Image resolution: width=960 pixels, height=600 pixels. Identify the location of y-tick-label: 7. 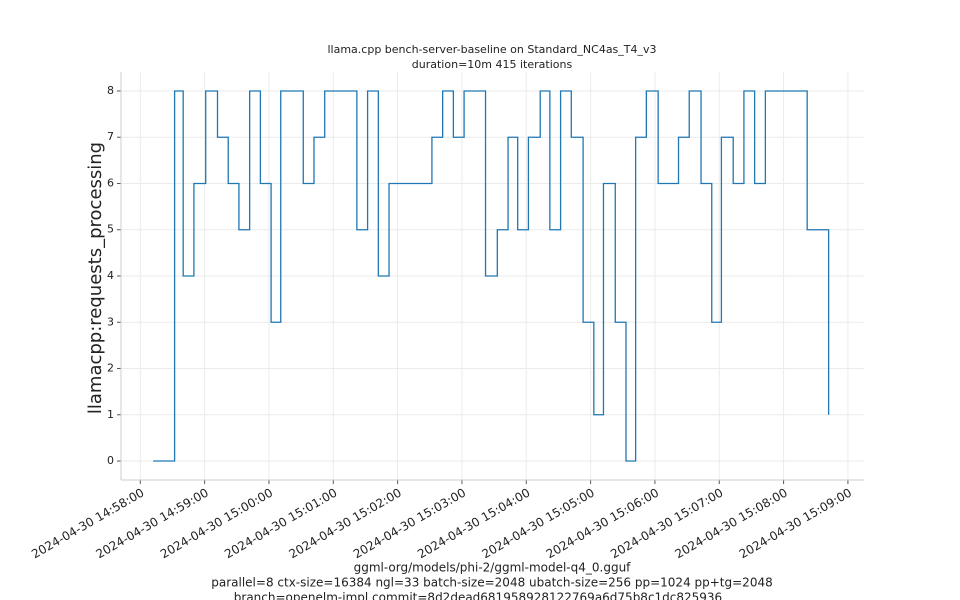
(110, 136).